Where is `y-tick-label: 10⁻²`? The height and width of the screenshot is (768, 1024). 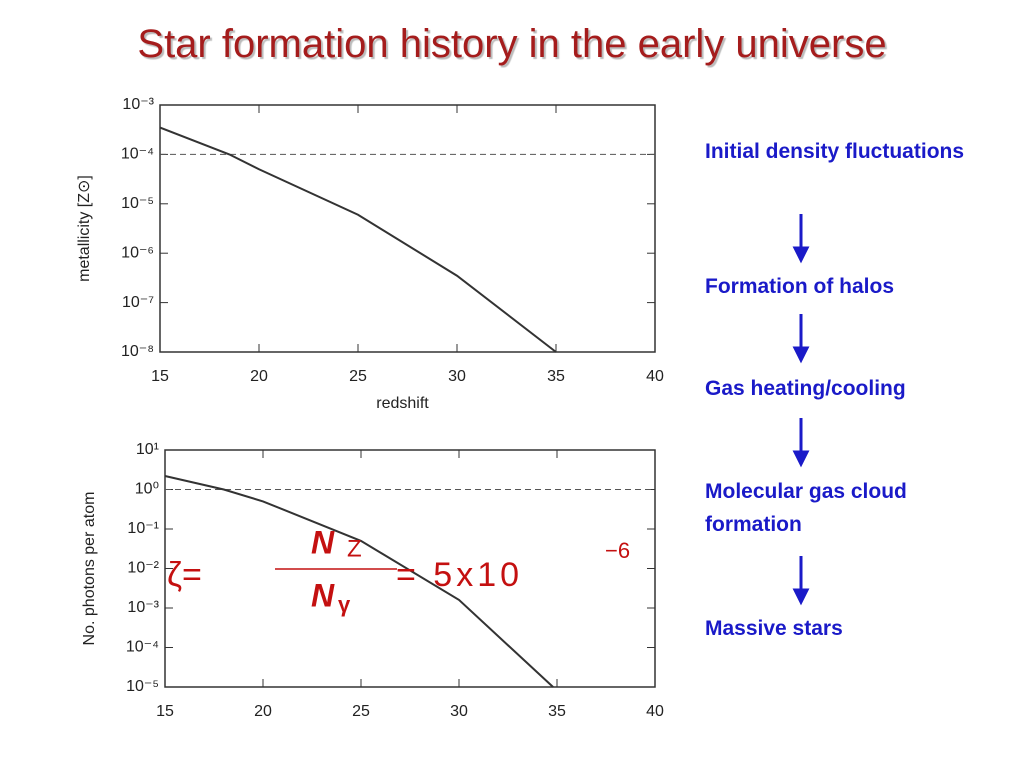 y-tick-label: 10⁻² is located at coordinates (143, 568).